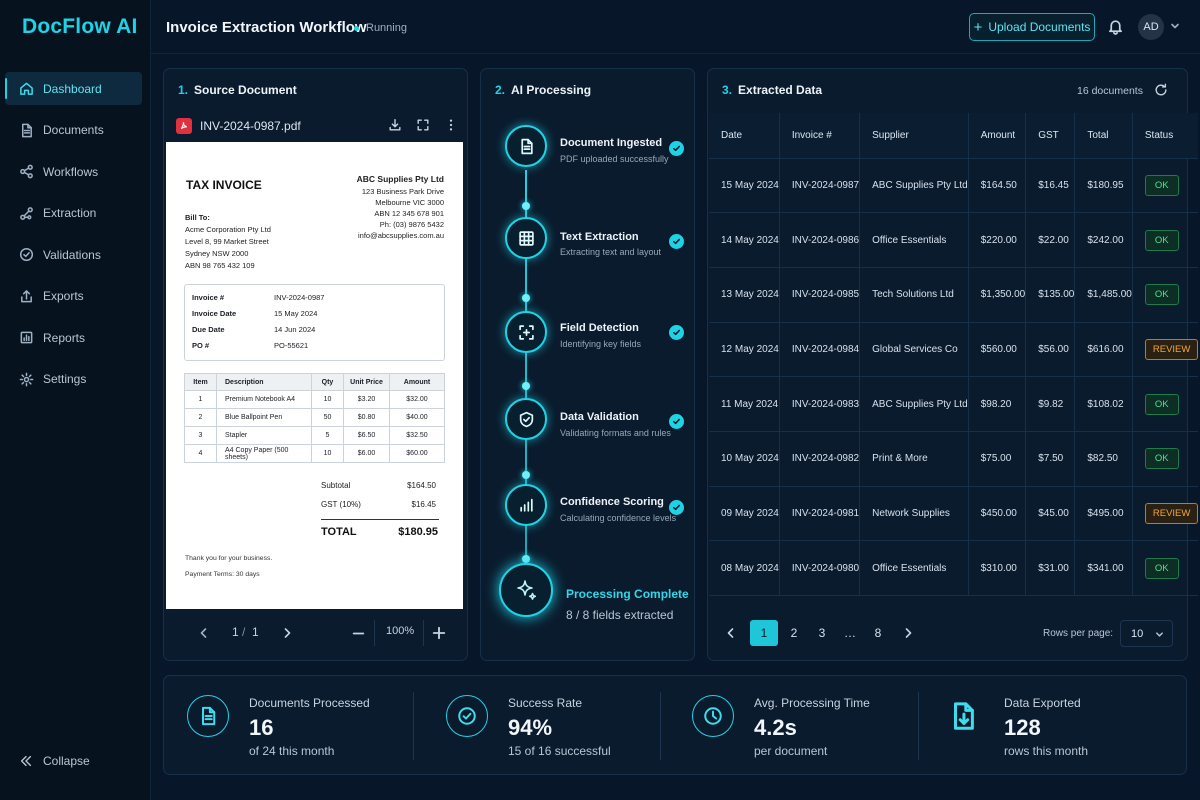 The height and width of the screenshot is (800, 1200). What do you see at coordinates (997, 295) in the screenshot?
I see `table-cell: $1,350.00` at bounding box center [997, 295].